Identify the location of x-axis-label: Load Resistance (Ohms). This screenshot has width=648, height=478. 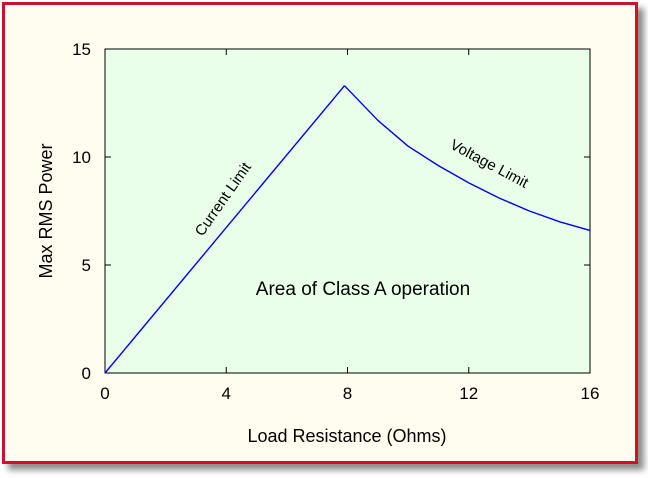
(346, 436).